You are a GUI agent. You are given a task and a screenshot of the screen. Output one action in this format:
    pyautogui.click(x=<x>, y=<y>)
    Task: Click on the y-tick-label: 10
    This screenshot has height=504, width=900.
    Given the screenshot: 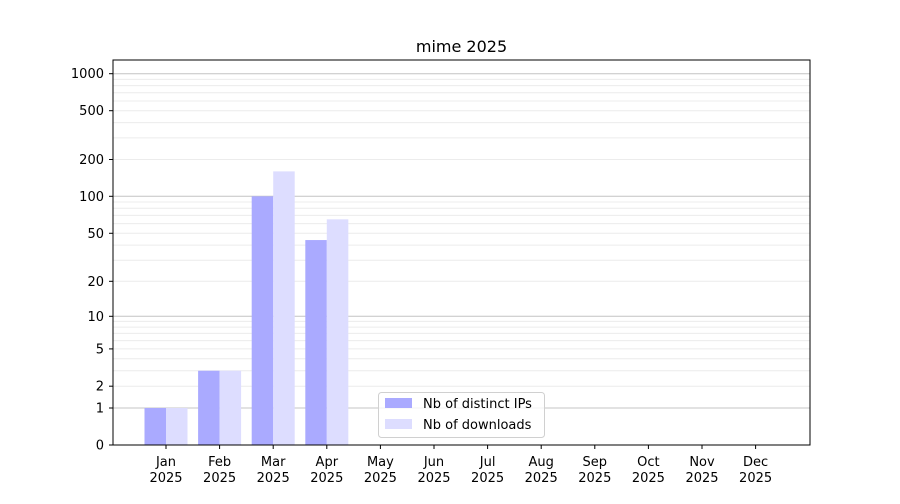 What is the action you would take?
    pyautogui.click(x=95, y=317)
    